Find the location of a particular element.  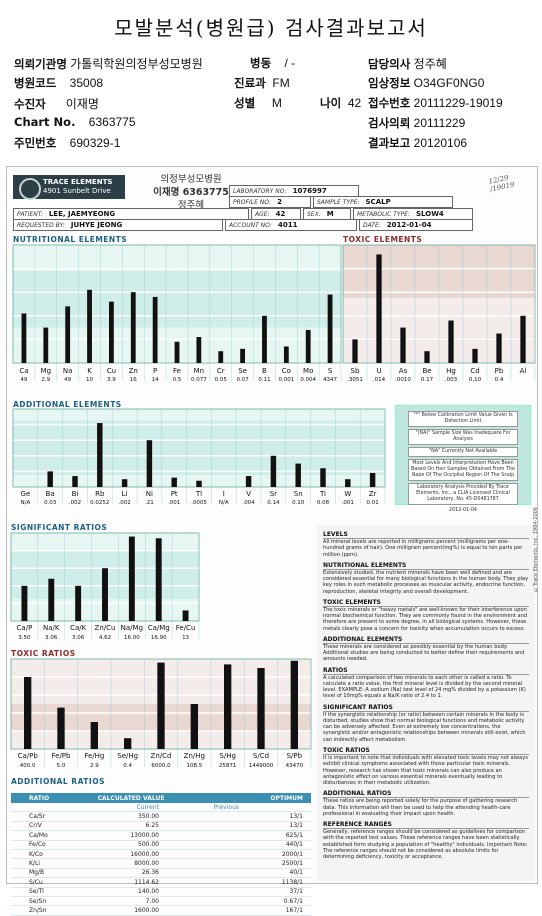

table-row: Fe/Co 500.00 440/1 is located at coordinates (161, 845).